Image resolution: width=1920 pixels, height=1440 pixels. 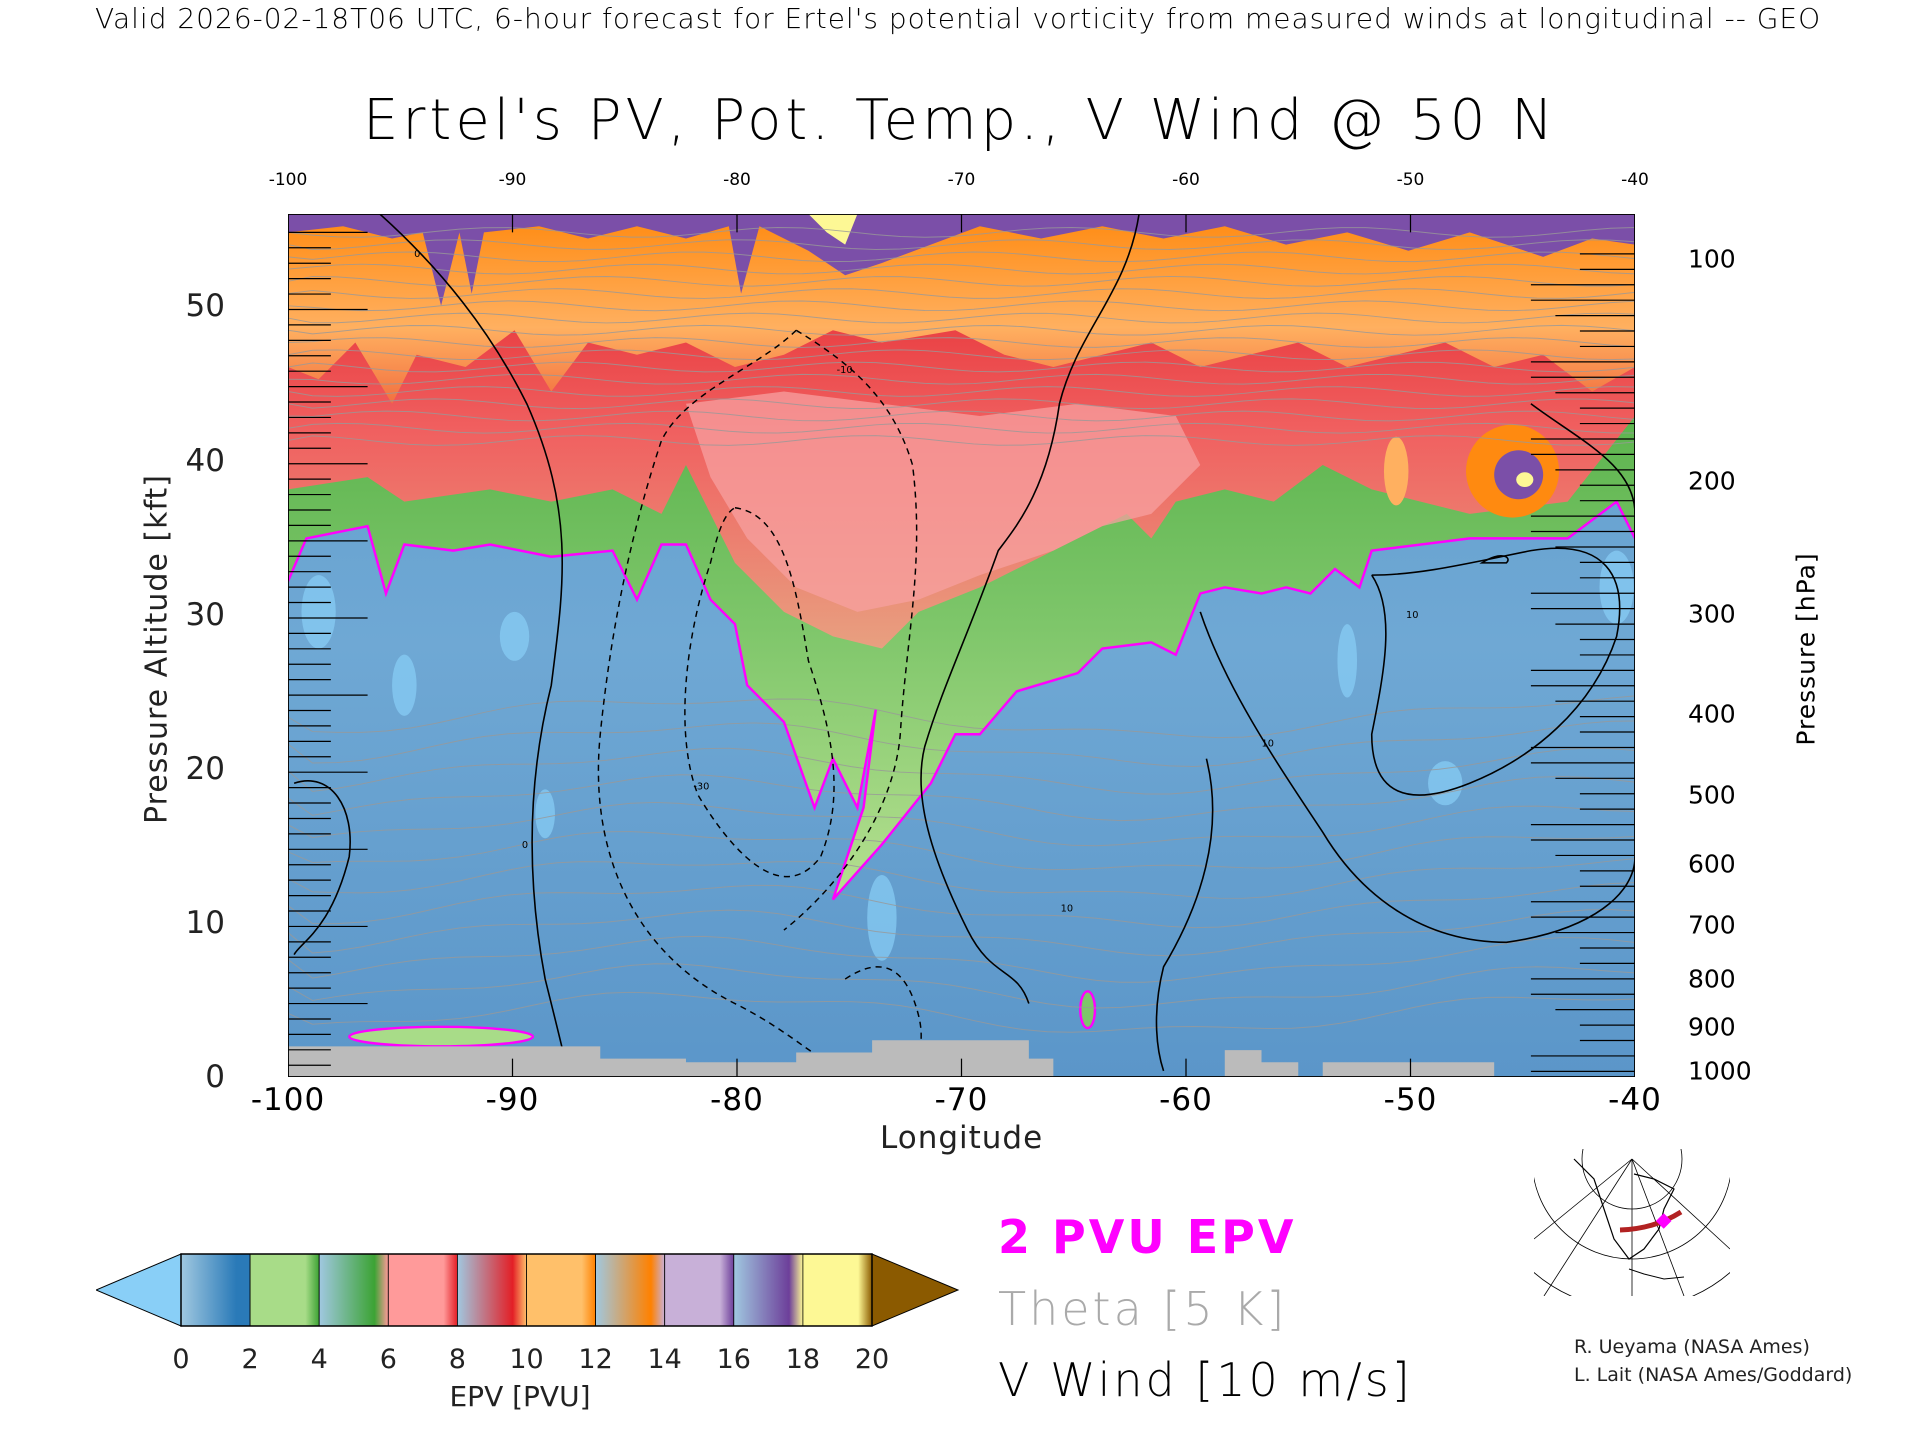 I want to click on y-tick-label: 0, so click(x=215, y=1077).